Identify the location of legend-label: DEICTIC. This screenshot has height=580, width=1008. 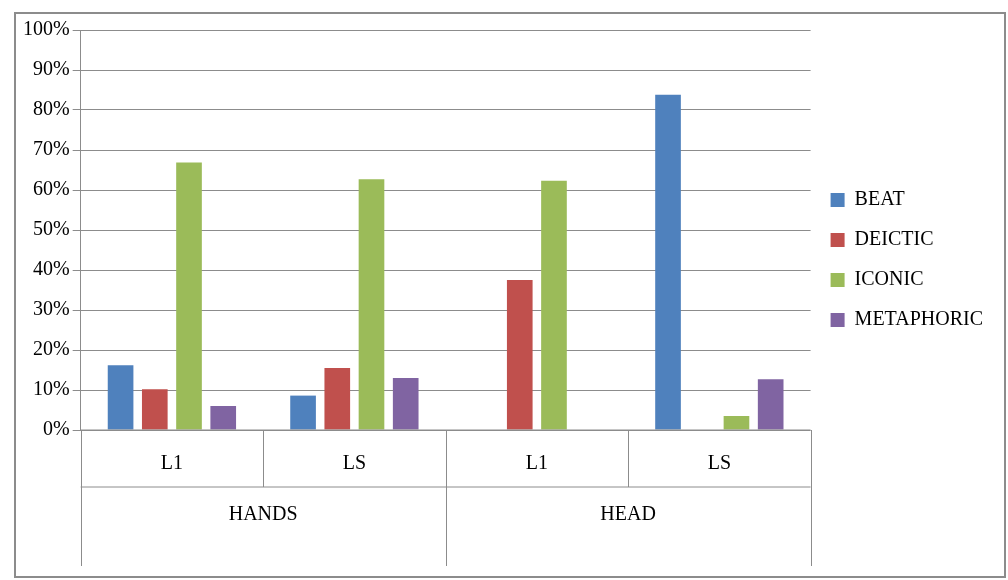
(894, 238).